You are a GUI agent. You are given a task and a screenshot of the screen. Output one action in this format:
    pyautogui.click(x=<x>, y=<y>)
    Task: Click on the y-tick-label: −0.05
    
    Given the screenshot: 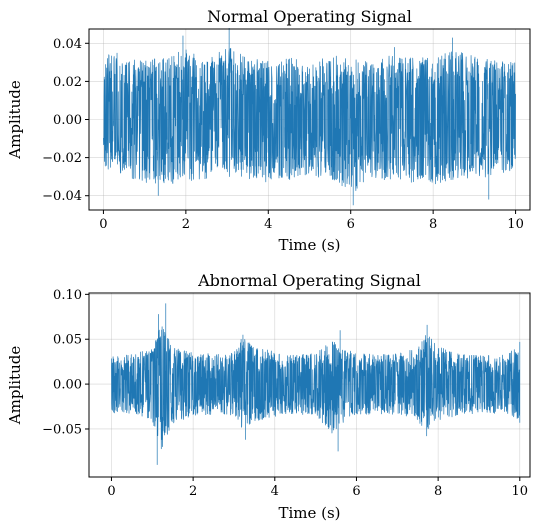 What is the action you would take?
    pyautogui.click(x=62, y=429)
    